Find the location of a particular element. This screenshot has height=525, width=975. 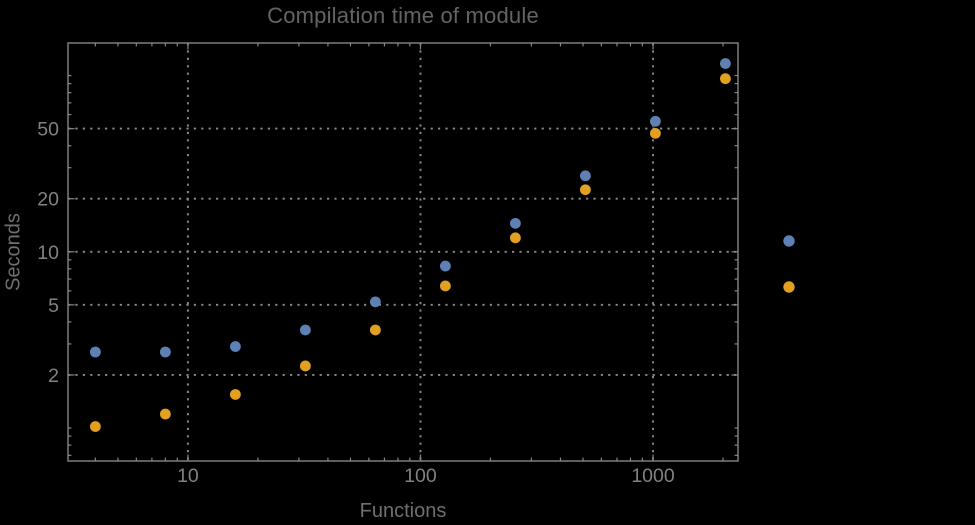

x-tick-label: 10 is located at coordinates (188, 476).